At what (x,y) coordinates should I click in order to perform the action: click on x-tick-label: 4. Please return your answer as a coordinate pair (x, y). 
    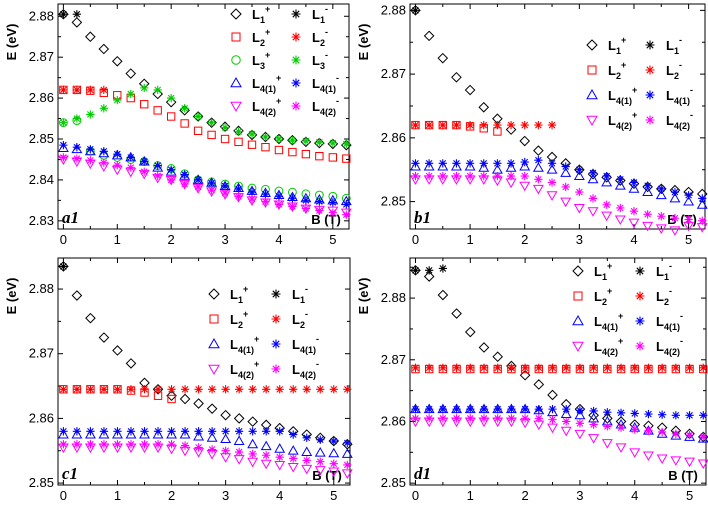
    Looking at the image, I should click on (278, 239).